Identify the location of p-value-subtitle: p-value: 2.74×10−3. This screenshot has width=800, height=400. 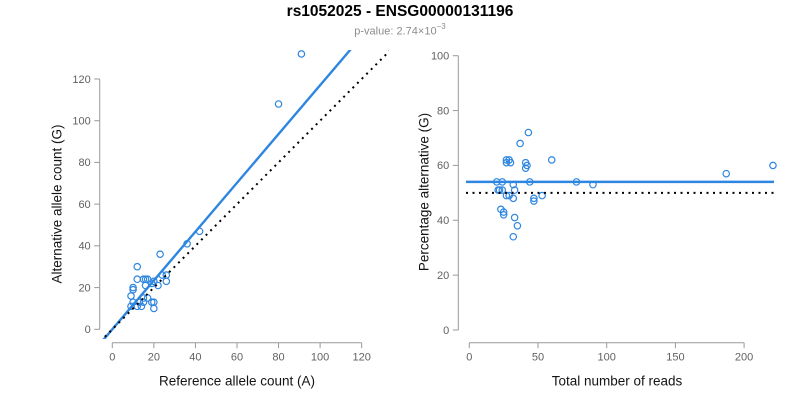
(400, 30).